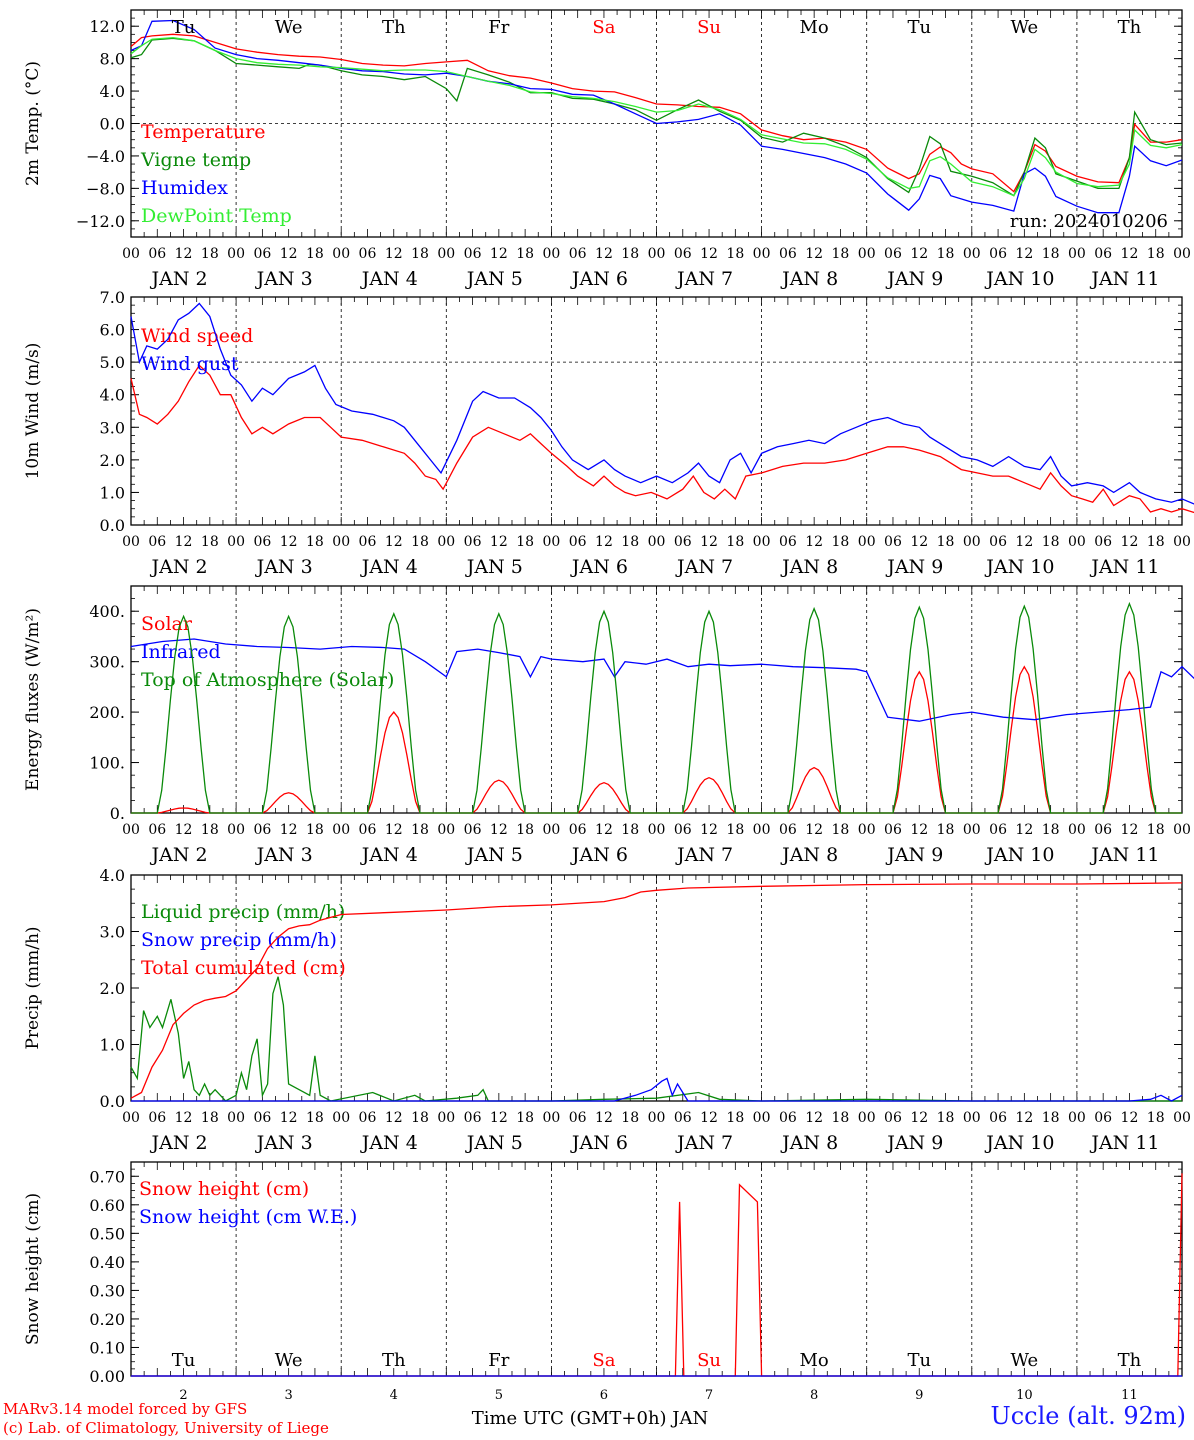 This screenshot has height=1440, width=1194. What do you see at coordinates (1130, 27) in the screenshot?
I see `day-name: Th` at bounding box center [1130, 27].